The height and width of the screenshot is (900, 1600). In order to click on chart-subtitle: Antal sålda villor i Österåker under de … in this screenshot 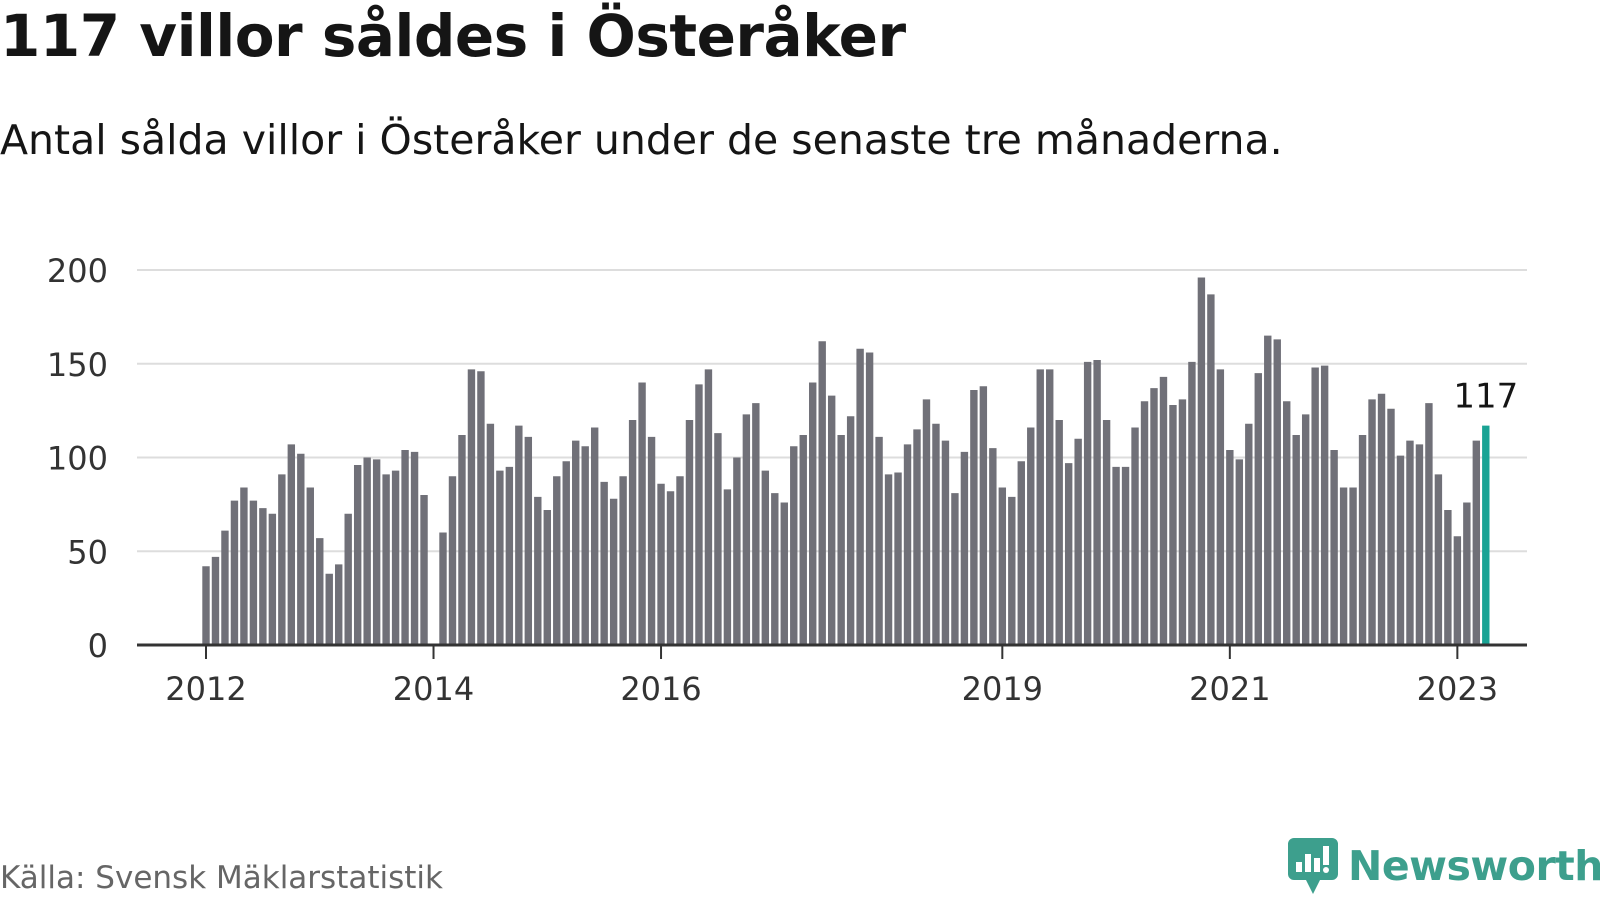, I will do `click(641, 140)`.